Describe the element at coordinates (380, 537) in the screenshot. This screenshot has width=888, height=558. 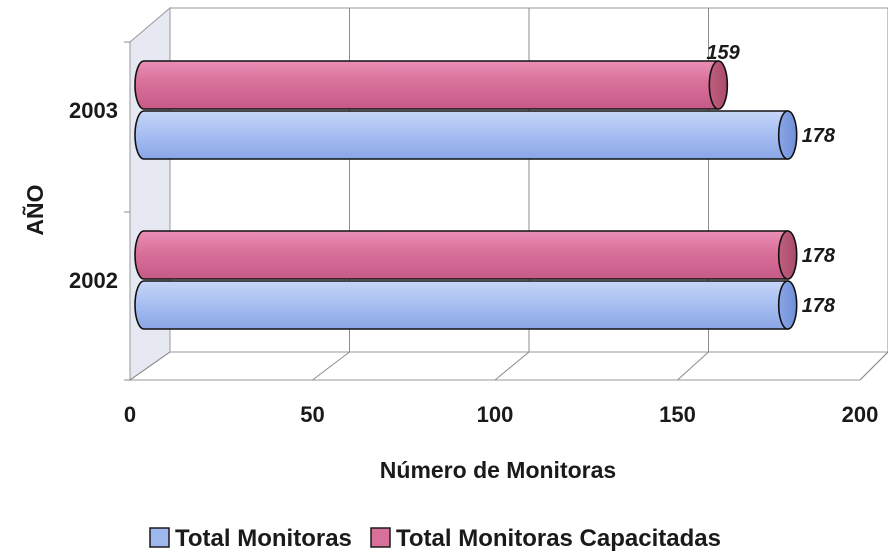
I see `legend-swatch-total-monitoras-capacitadas` at that location.